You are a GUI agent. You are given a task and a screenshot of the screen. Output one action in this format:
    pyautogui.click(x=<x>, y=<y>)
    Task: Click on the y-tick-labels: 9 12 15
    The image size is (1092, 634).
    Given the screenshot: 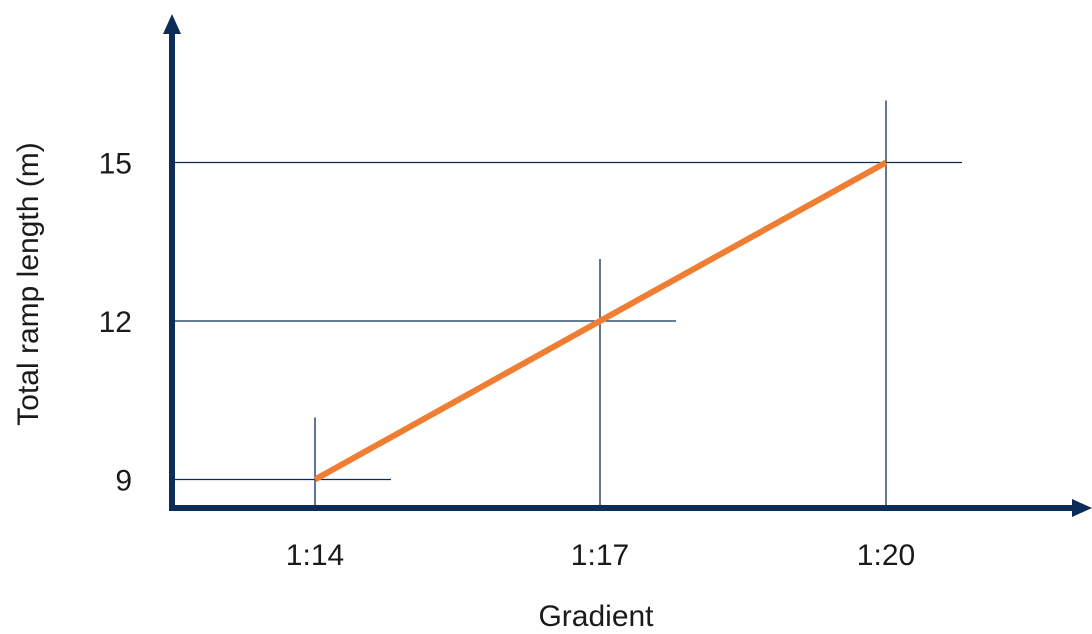 What is the action you would take?
    pyautogui.click(x=115, y=323)
    